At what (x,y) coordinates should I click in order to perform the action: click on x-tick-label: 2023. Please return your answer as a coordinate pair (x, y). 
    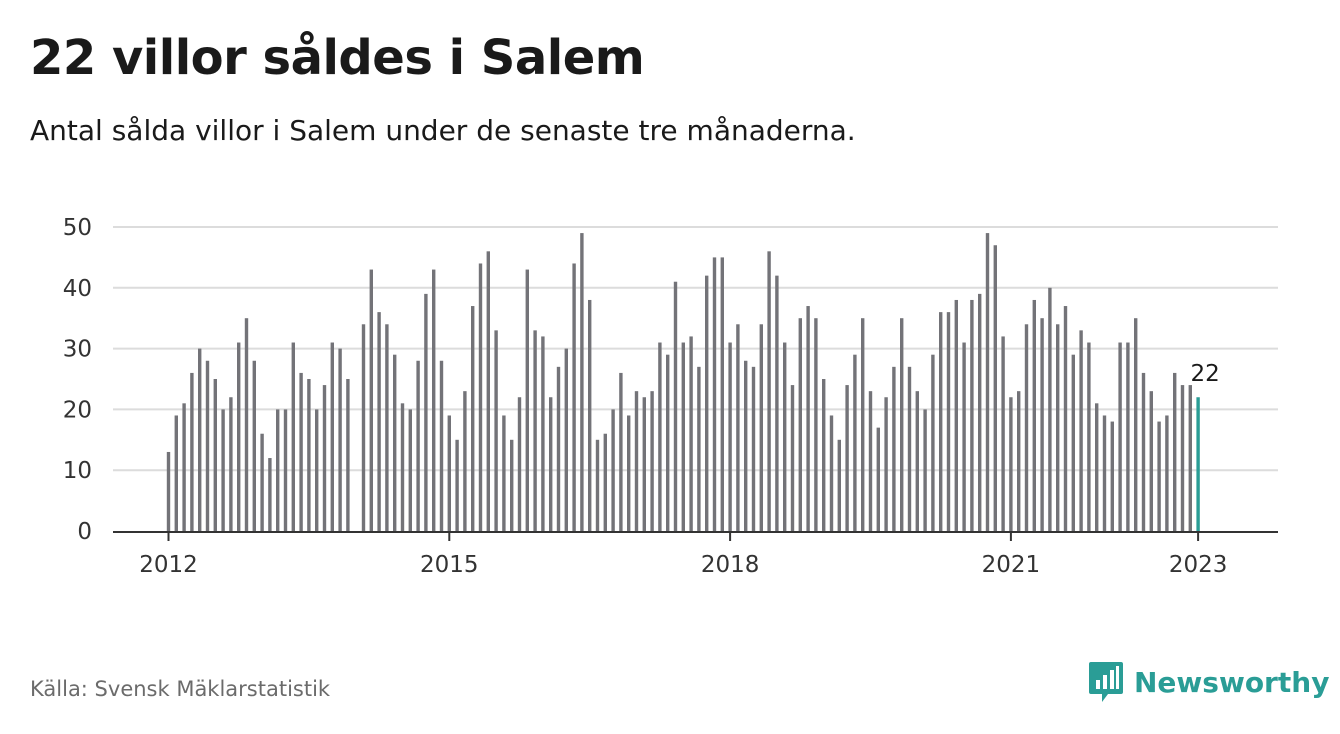
    Looking at the image, I should click on (1198, 565).